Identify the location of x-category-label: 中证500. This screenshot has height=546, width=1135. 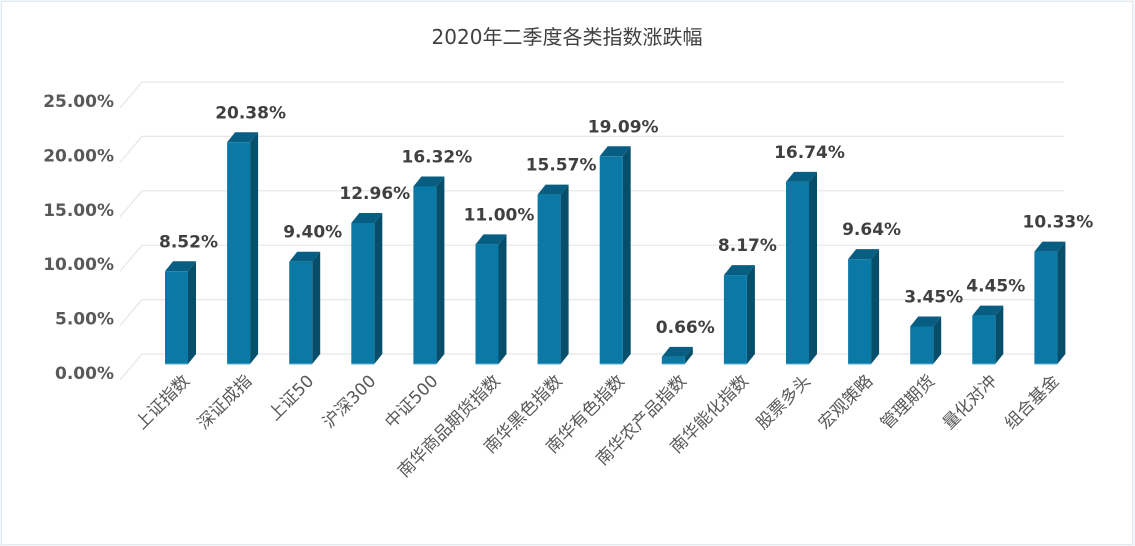
(411, 401).